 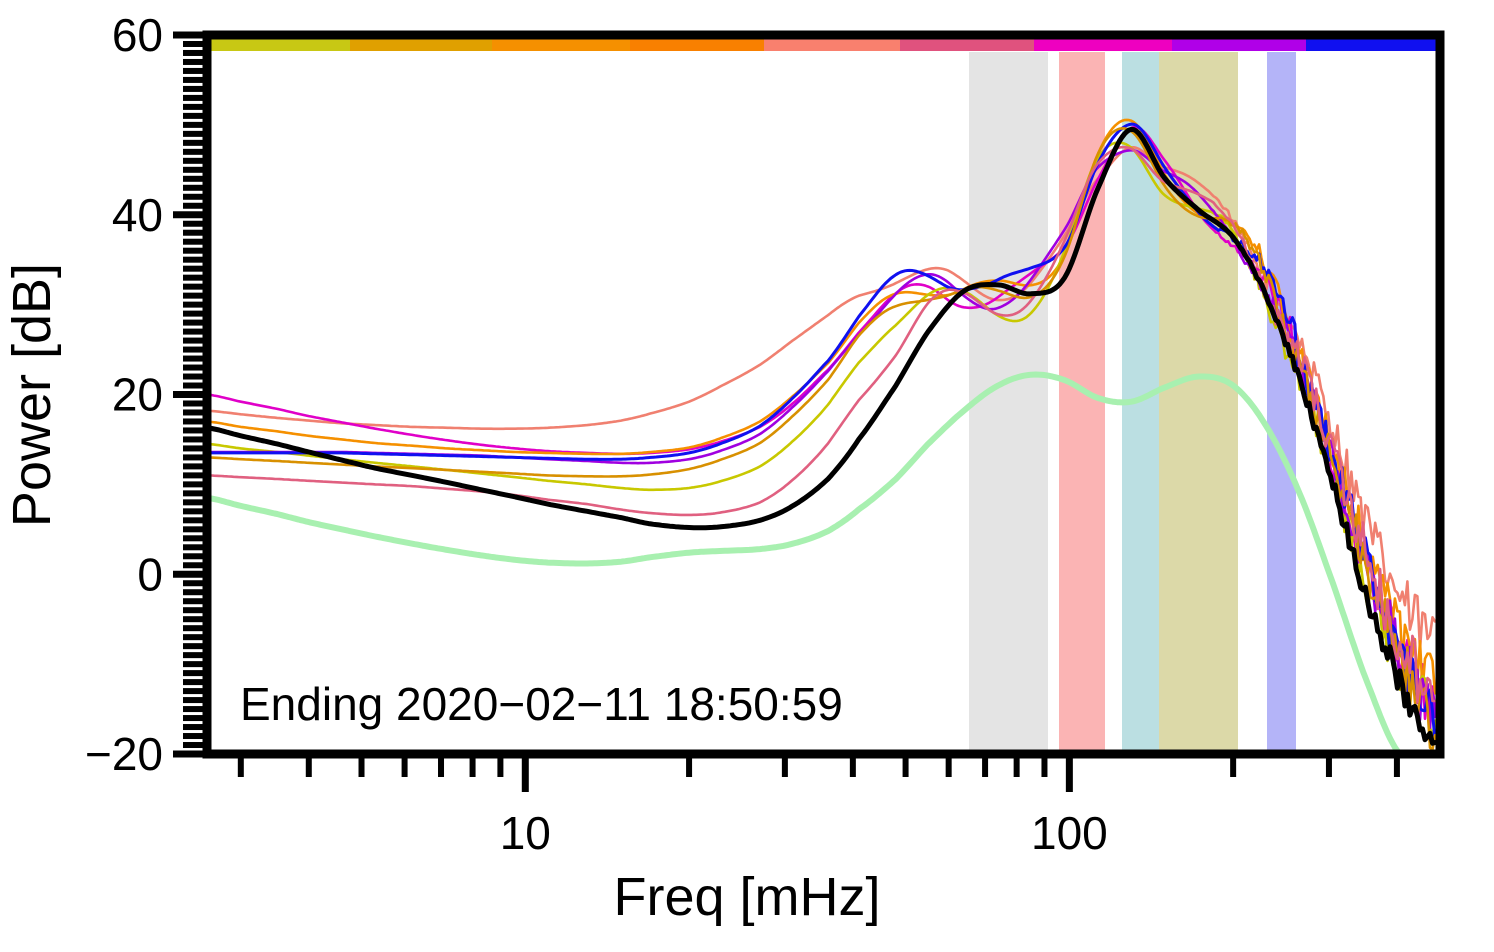 I want to click on x-axis-title-text: Freq [mHz], so click(x=746, y=897).